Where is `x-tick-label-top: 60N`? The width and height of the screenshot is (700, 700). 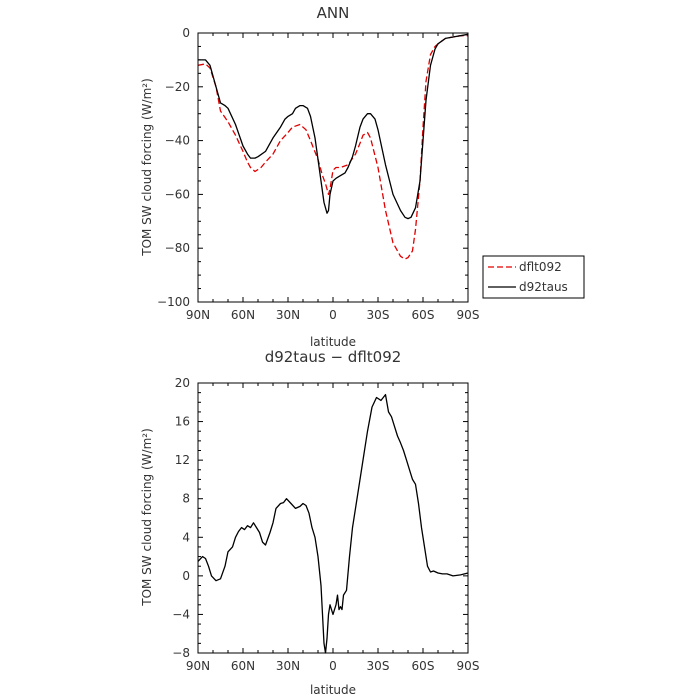 x-tick-label-top: 60N is located at coordinates (243, 315).